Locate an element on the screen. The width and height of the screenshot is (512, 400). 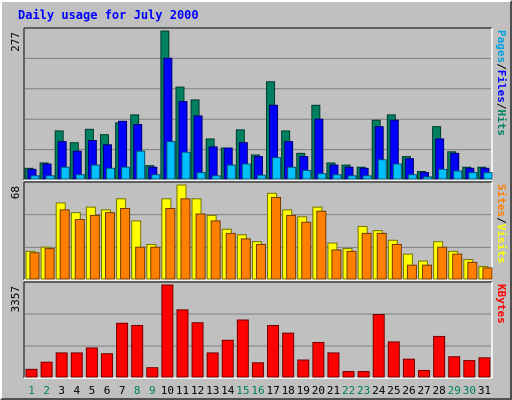
x-tick-label-day-29: 29 is located at coordinates (454, 390).